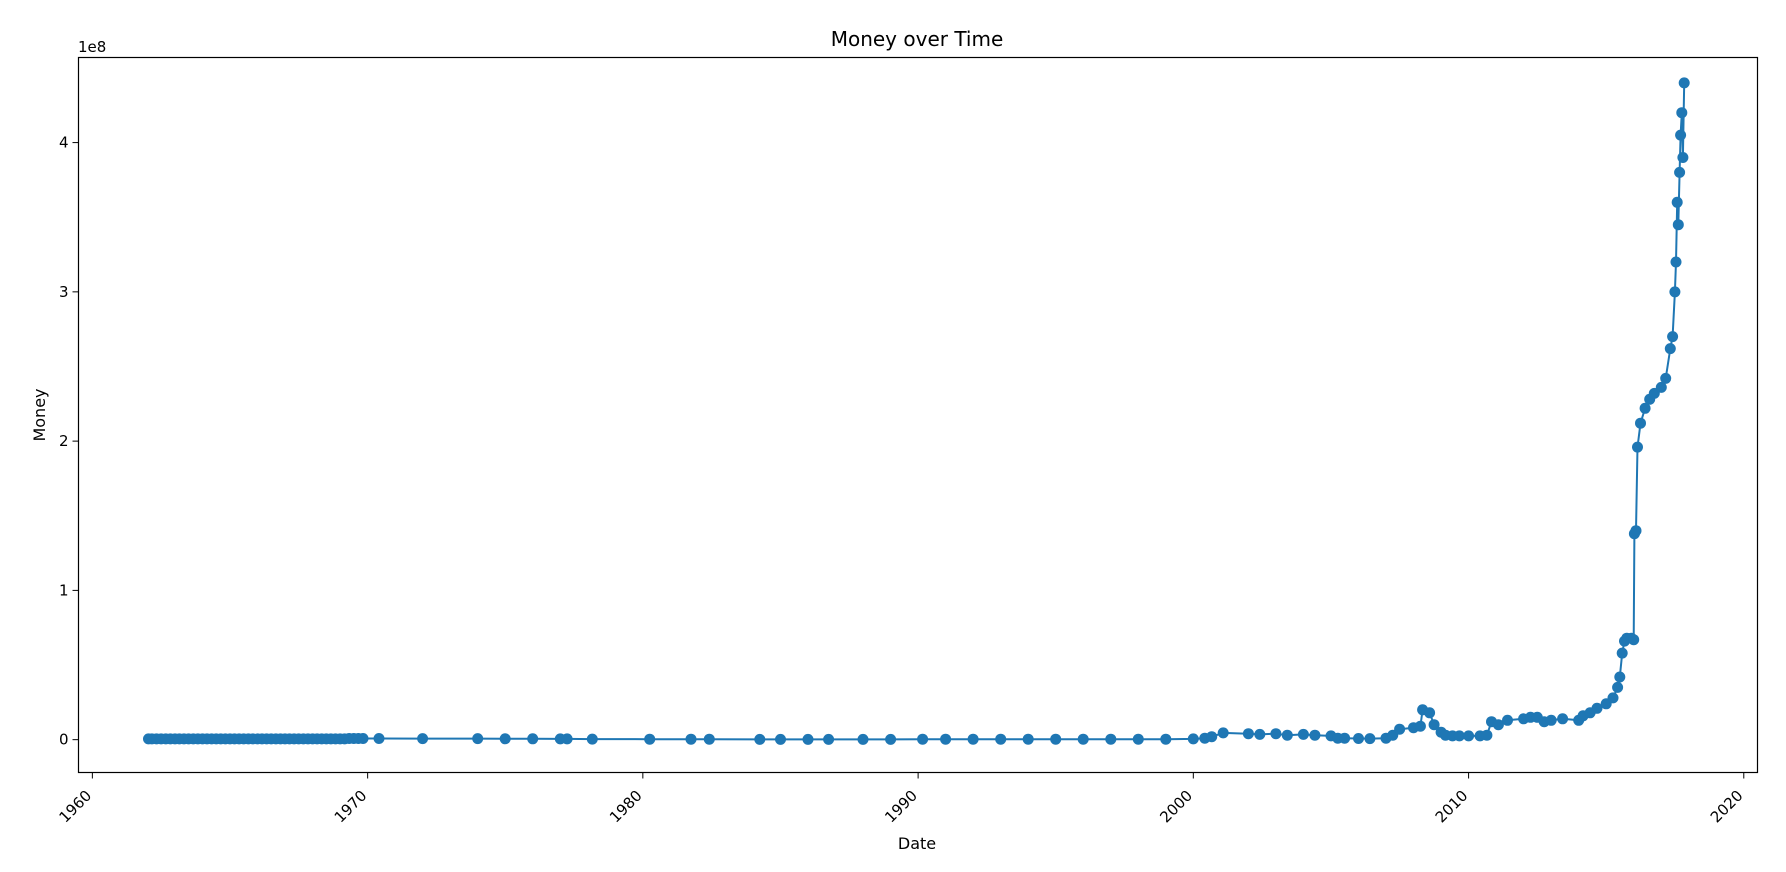 The height and width of the screenshot is (872, 1786). I want to click on y-tick-label: 0, so click(64, 740).